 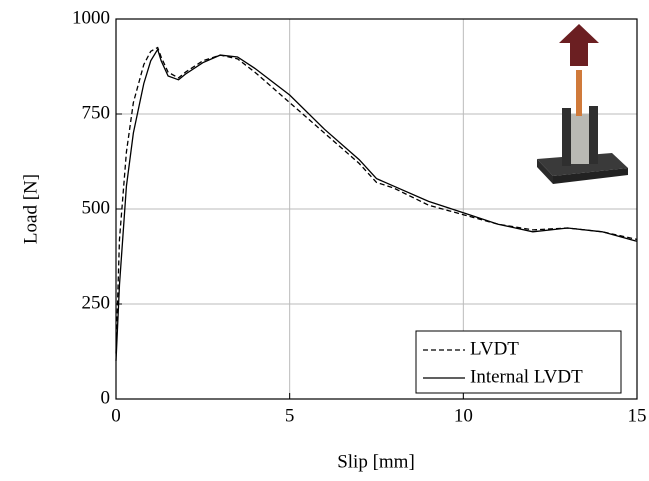 What do you see at coordinates (30, 209) in the screenshot?
I see `y-axis-label: Load [N]` at bounding box center [30, 209].